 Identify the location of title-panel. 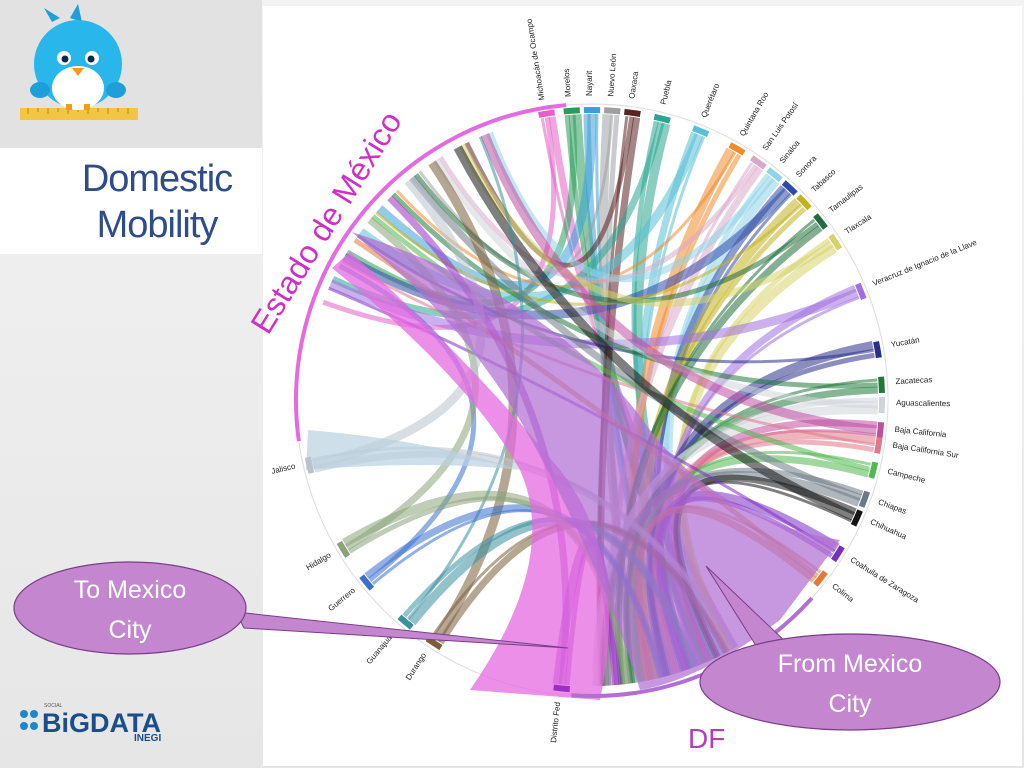
(131, 201).